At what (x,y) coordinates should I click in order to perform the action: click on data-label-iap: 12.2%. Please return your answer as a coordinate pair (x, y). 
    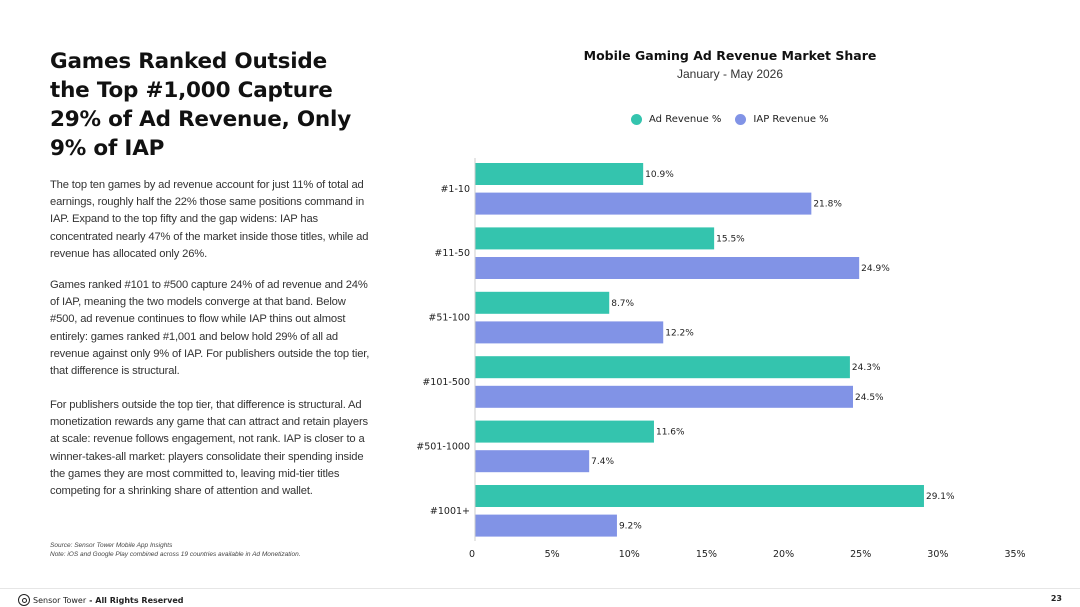
    Looking at the image, I should click on (679, 333).